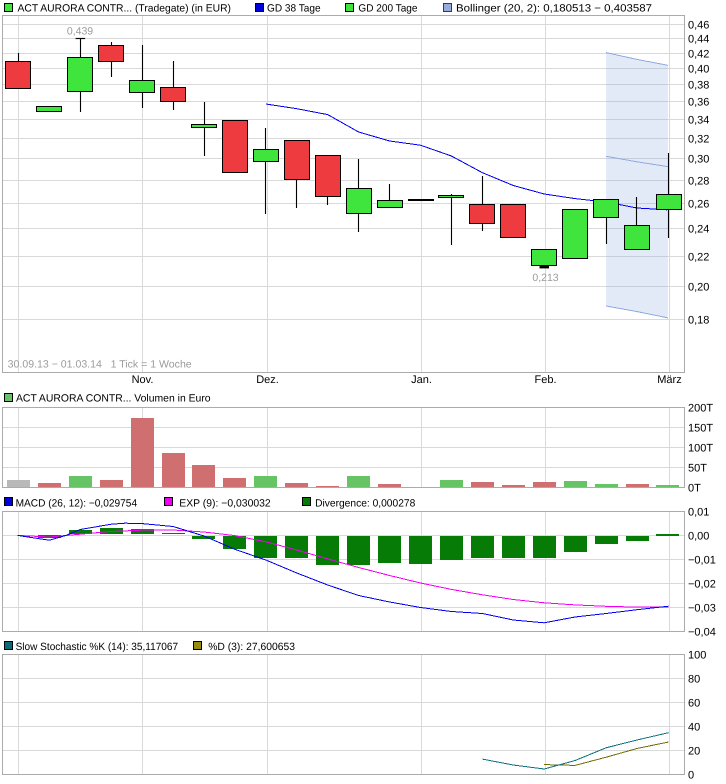  I want to click on svg-text: 80, so click(694, 680).